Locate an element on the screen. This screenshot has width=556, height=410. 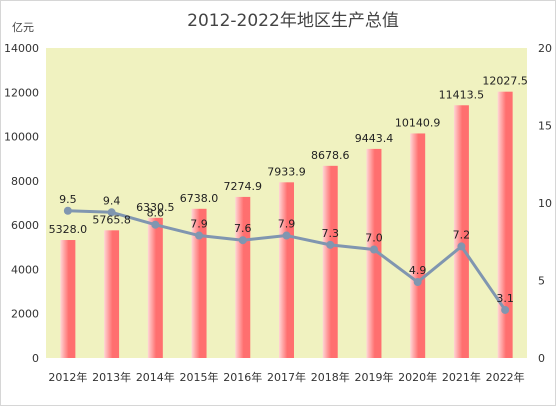
line-value-label: 7.6 is located at coordinates (243, 228).